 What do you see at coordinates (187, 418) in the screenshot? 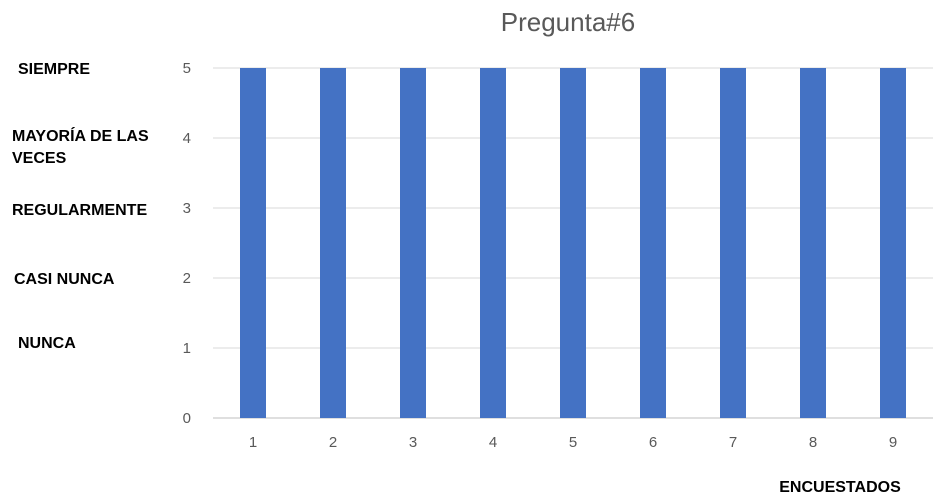
I see `y-tick-label-0: 0` at bounding box center [187, 418].